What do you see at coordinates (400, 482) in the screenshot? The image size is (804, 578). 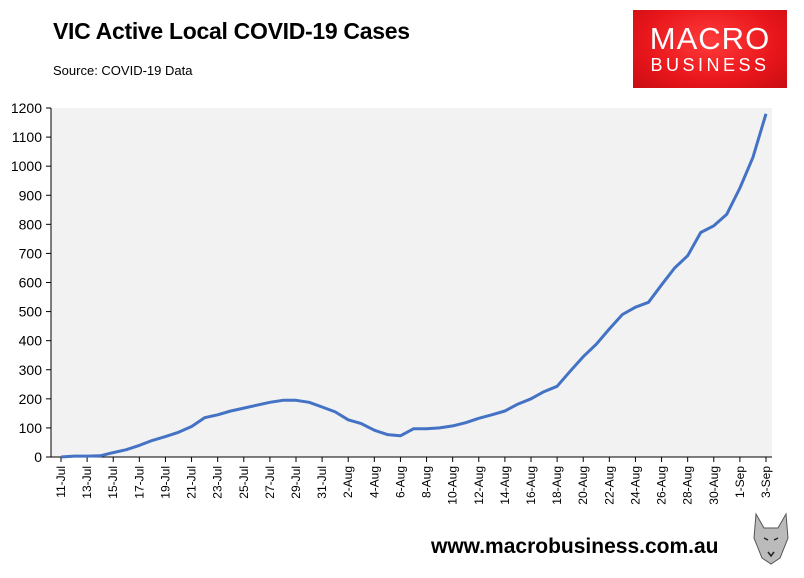 I see `x-tick-label: 6-Aug` at bounding box center [400, 482].